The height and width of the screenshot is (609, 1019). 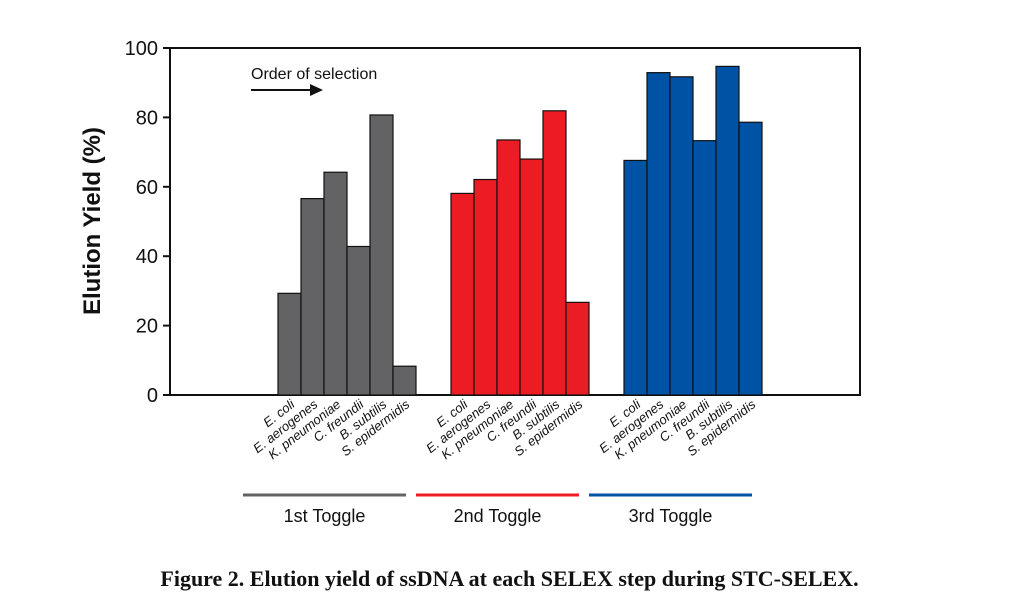 What do you see at coordinates (287, 90) in the screenshot?
I see `arrow-right-icon` at bounding box center [287, 90].